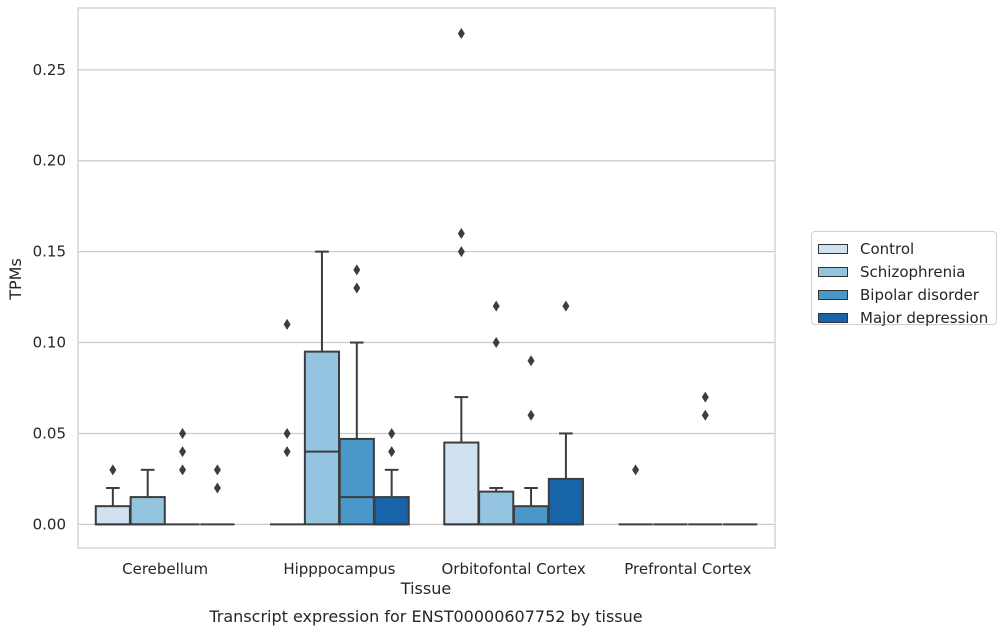 The height and width of the screenshot is (634, 1007). Describe the element at coordinates (49, 524) in the screenshot. I see `y-tick-label: 0.00` at that location.